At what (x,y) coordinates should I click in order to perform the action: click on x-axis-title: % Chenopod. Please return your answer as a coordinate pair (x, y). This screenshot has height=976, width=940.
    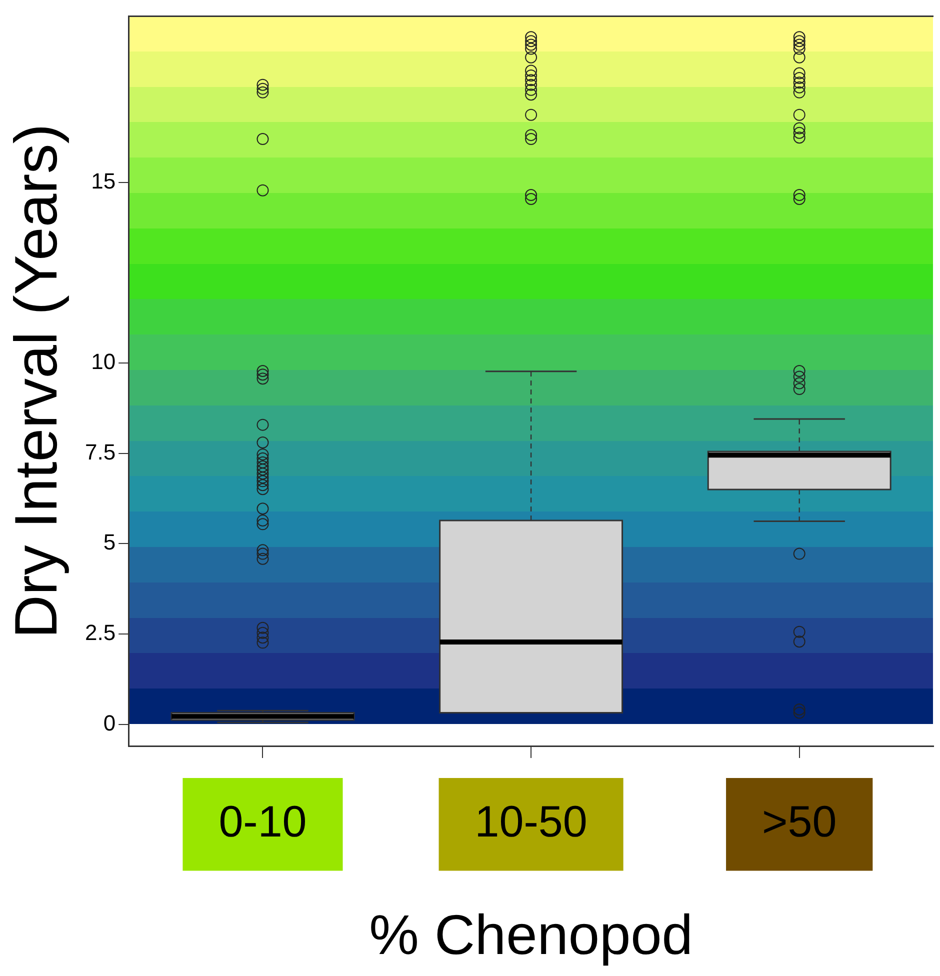
    Looking at the image, I should click on (531, 934).